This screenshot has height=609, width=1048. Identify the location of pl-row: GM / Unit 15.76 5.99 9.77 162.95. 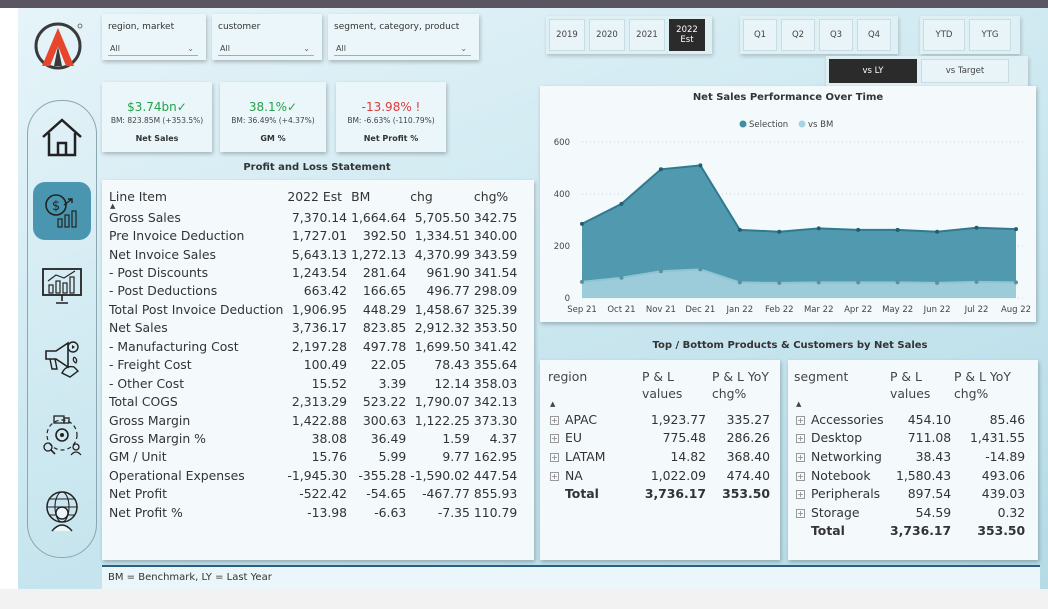
(313, 457).